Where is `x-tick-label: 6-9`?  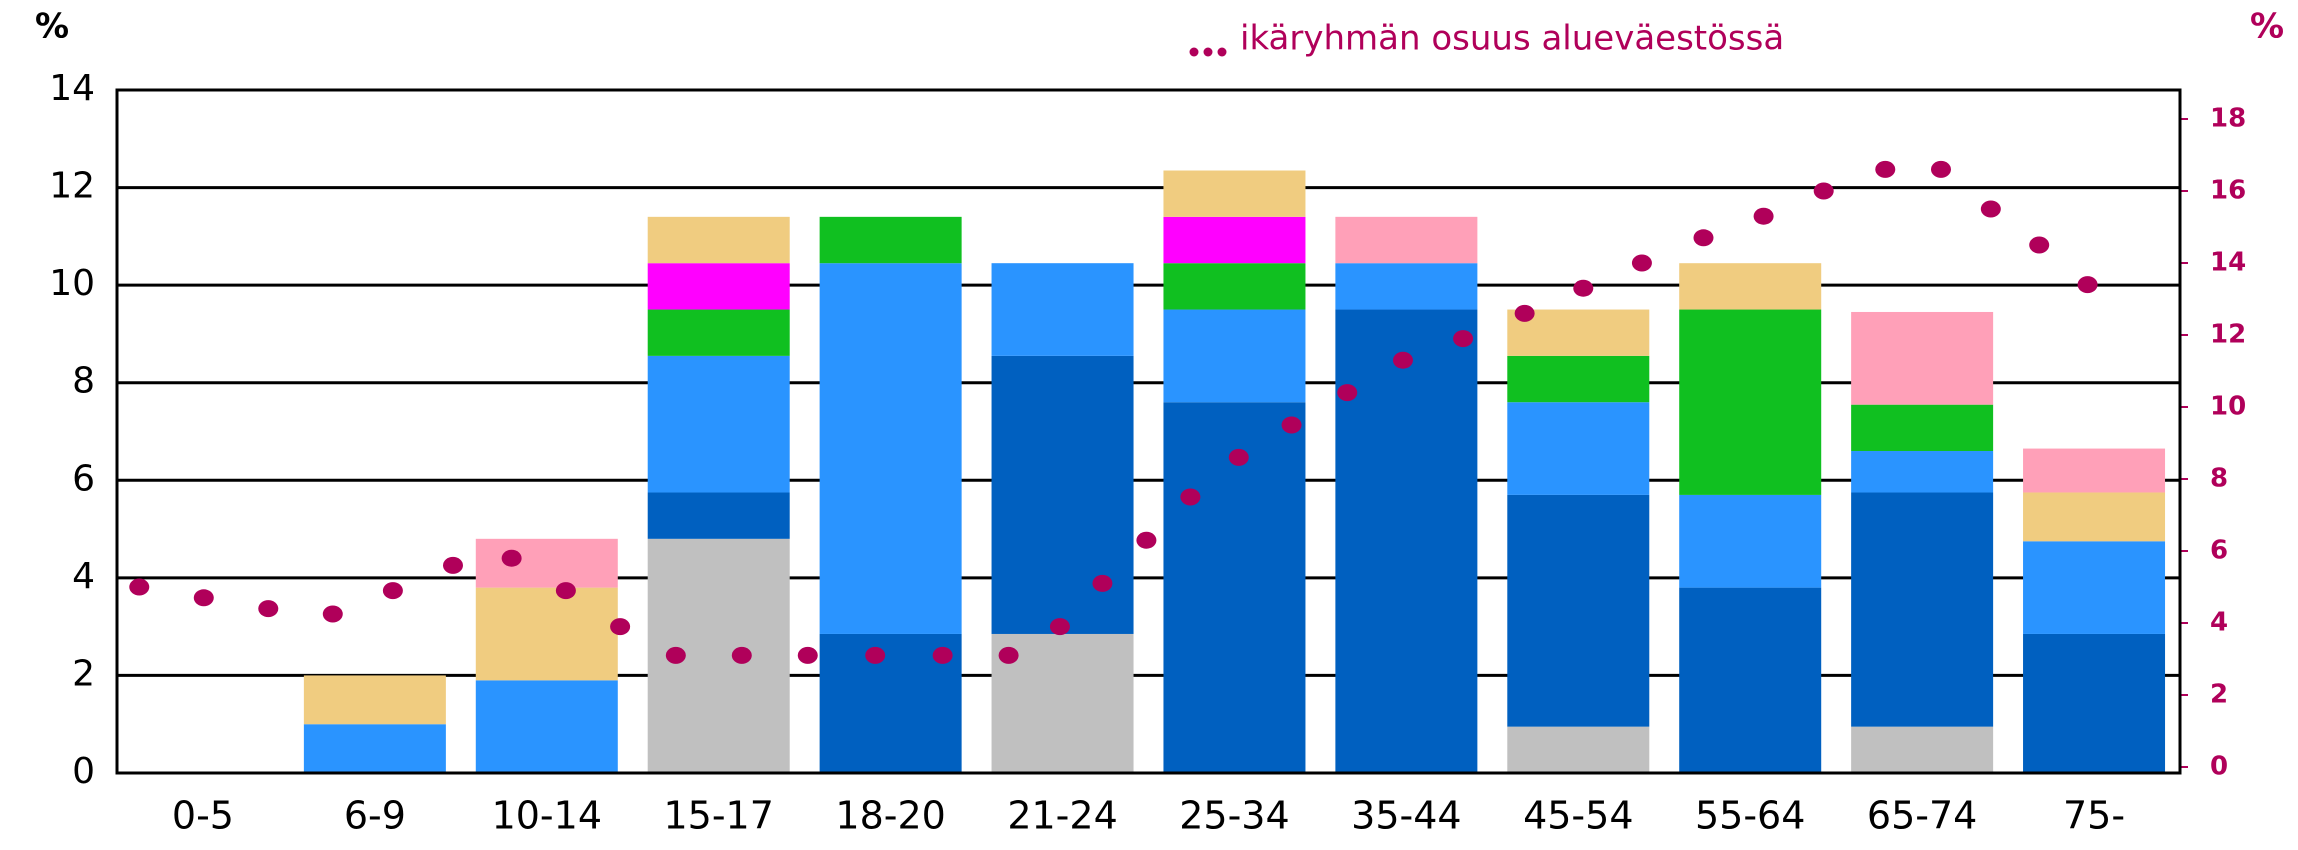
x-tick-label: 6-9 is located at coordinates (375, 816).